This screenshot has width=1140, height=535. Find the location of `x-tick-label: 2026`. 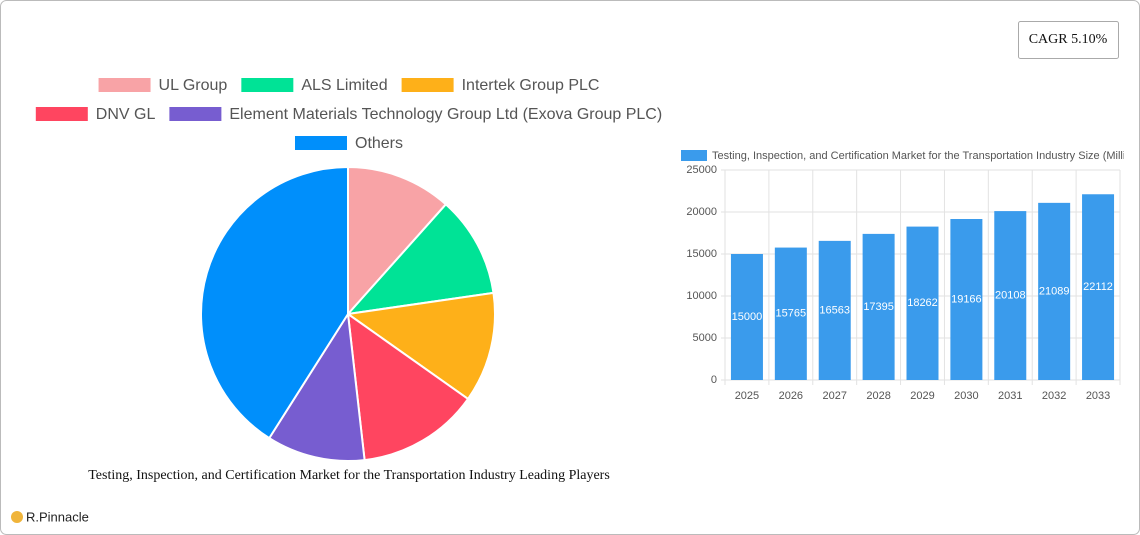

x-tick-label: 2026 is located at coordinates (791, 396).